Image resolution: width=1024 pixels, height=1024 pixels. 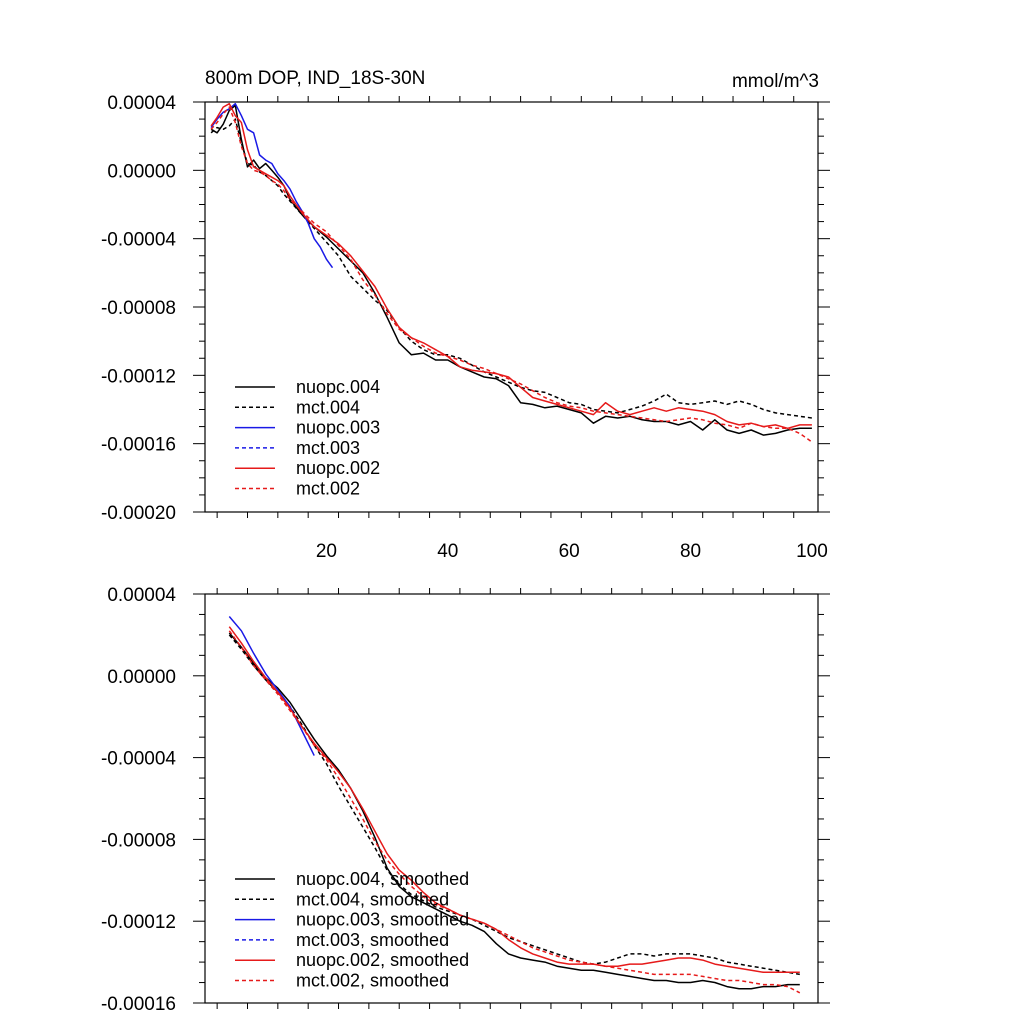 What do you see at coordinates (775, 81) in the screenshot?
I see `top-panel-units: mmol/m^3` at bounding box center [775, 81].